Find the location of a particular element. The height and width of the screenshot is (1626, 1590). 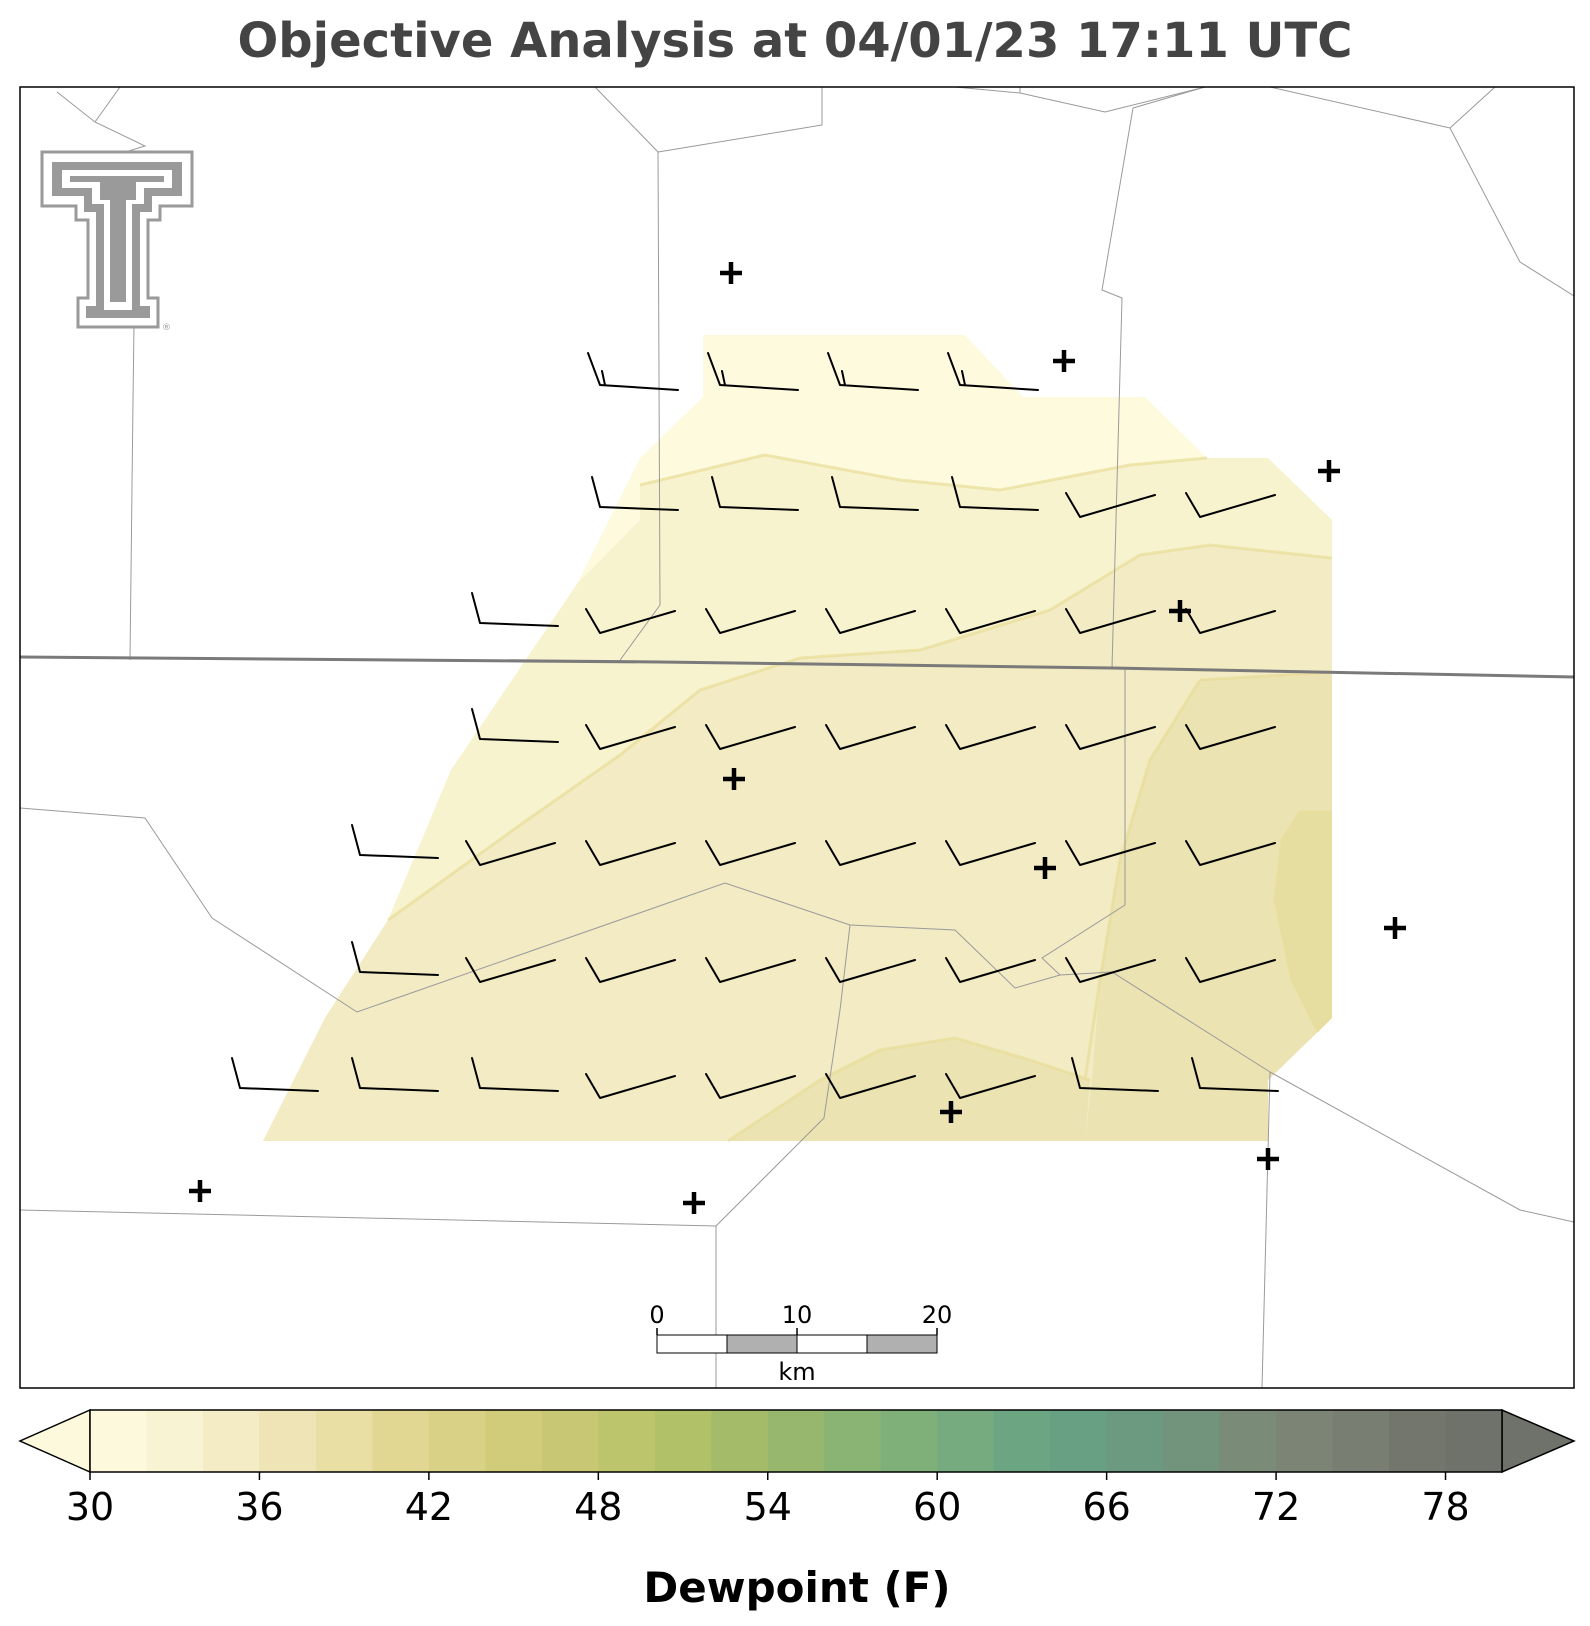

colorbar-tick-label: 54 is located at coordinates (768, 1507).